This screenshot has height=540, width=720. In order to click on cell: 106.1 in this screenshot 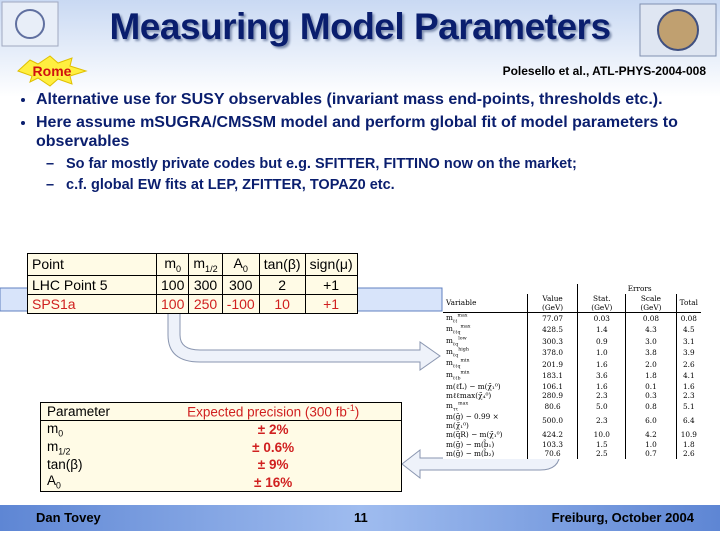, I will do `click(552, 386)`.